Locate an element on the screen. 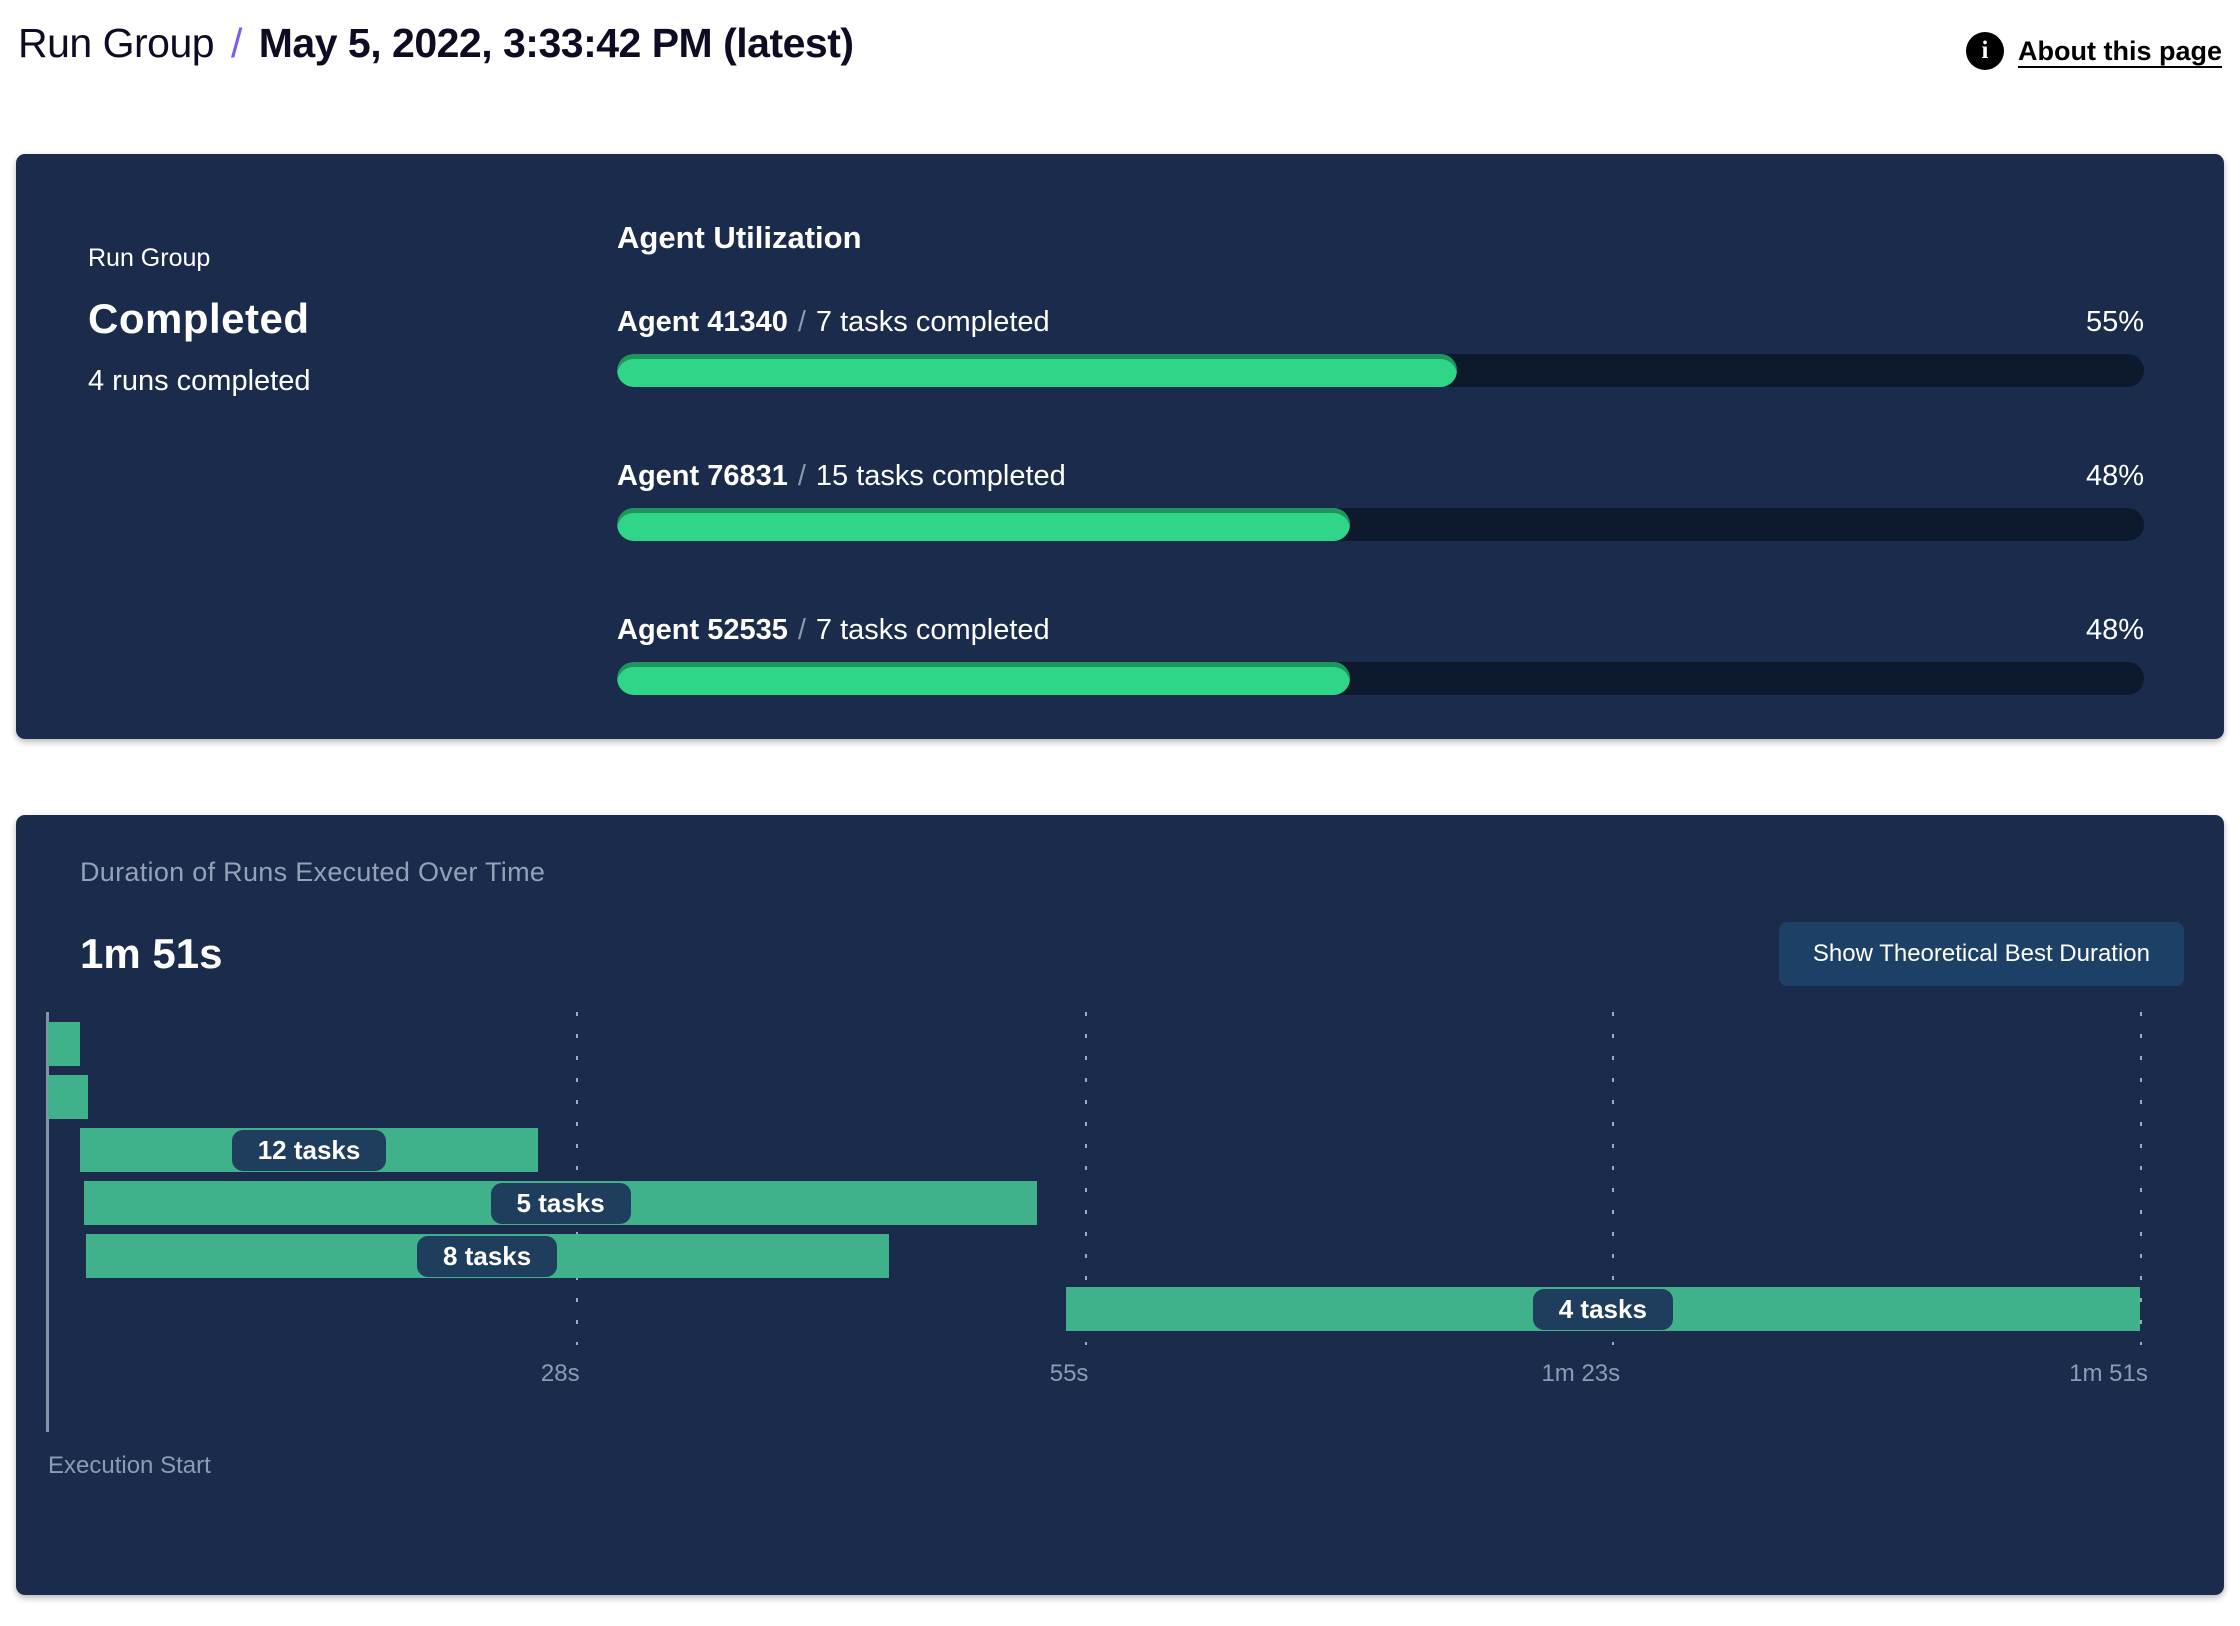 This screenshot has width=2240, height=1626. task-count-pill: 5 tasks is located at coordinates (560, 1203).